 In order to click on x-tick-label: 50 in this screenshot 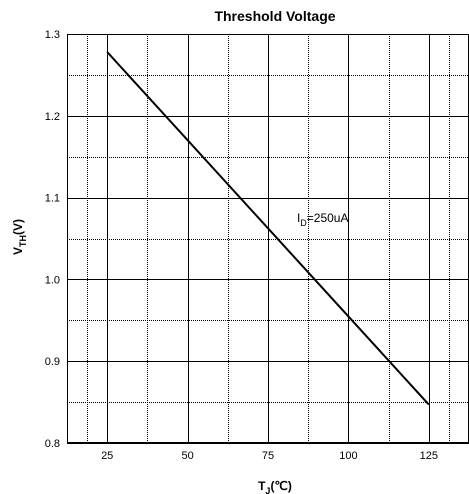, I will do `click(187, 456)`.